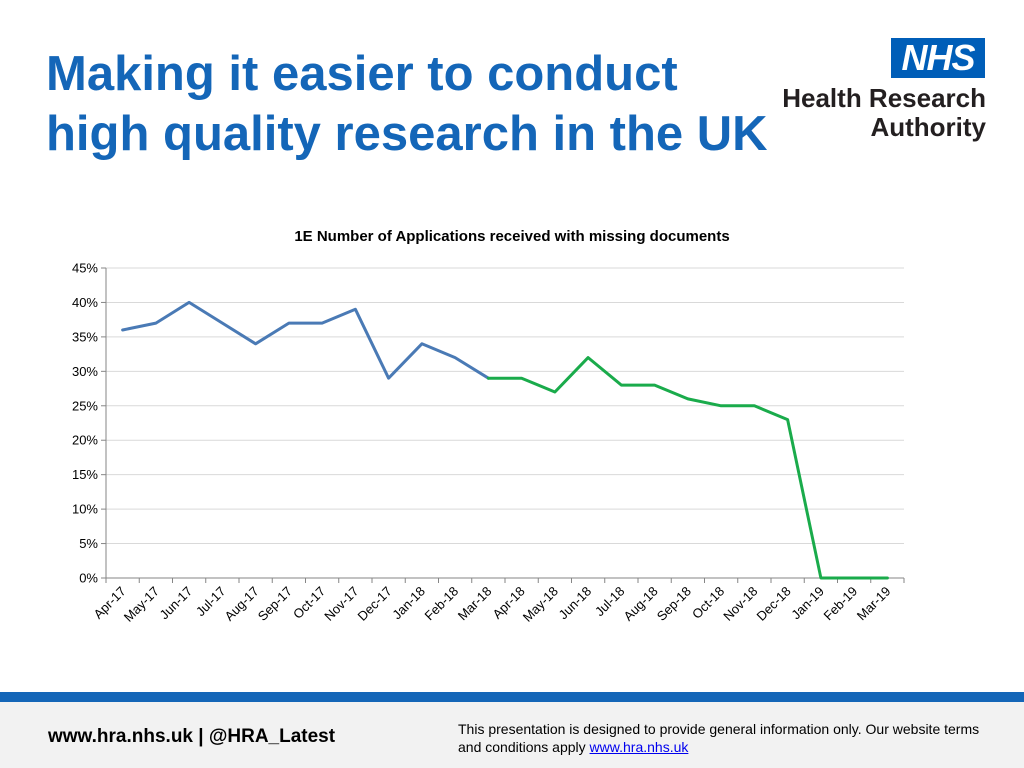  Describe the element at coordinates (275, 604) in the screenshot. I see `x-tick-label: Sep-17` at that location.